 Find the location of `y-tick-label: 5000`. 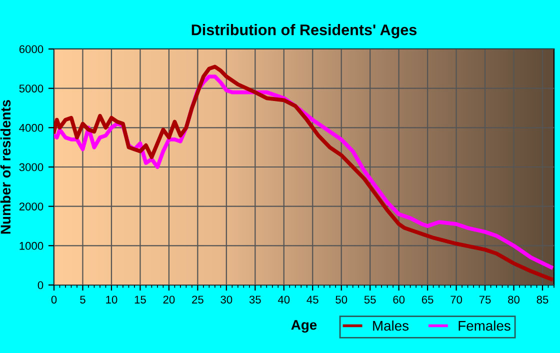

y-tick-label: 5000 is located at coordinates (31, 88).